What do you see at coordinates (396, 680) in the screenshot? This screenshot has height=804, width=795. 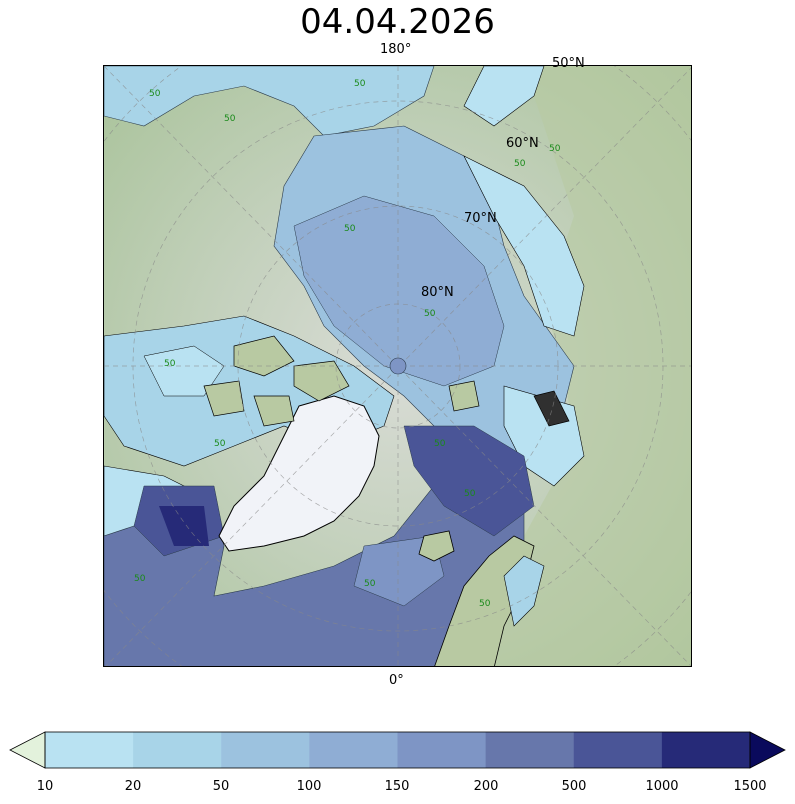 I see `lon-label-0: 0°` at bounding box center [396, 680].